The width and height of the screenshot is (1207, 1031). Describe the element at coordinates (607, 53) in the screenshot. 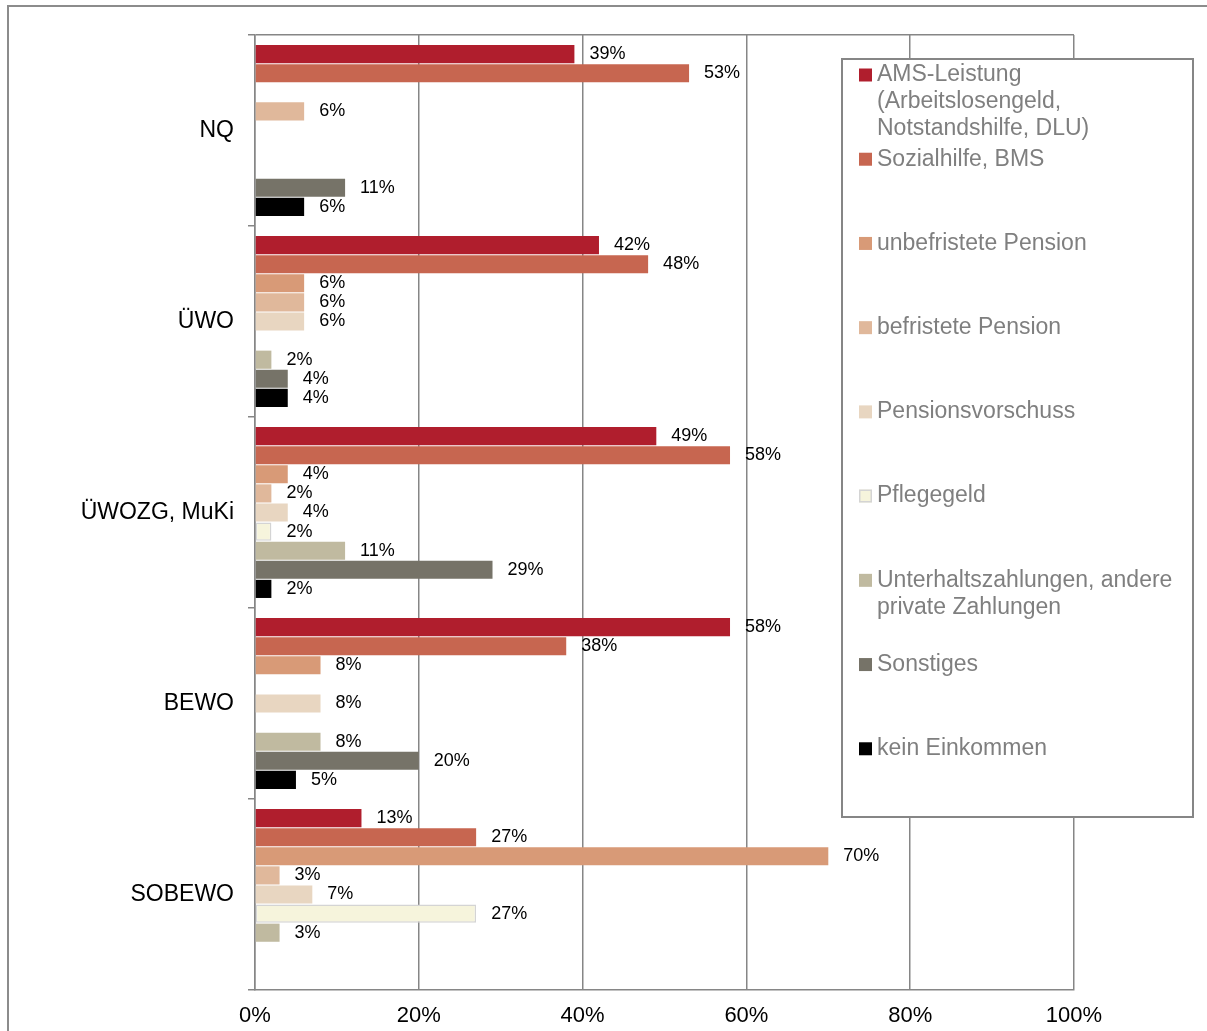

I see `data-label: 39%` at that location.